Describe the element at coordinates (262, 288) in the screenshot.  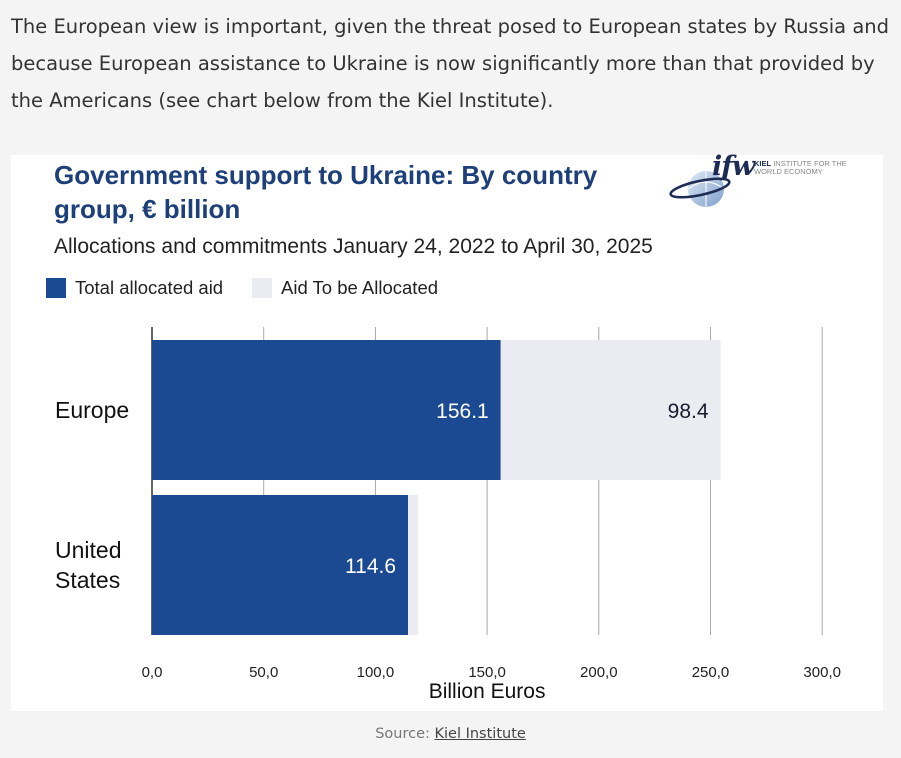
I see `legend-swatch-to-be-allocated` at that location.